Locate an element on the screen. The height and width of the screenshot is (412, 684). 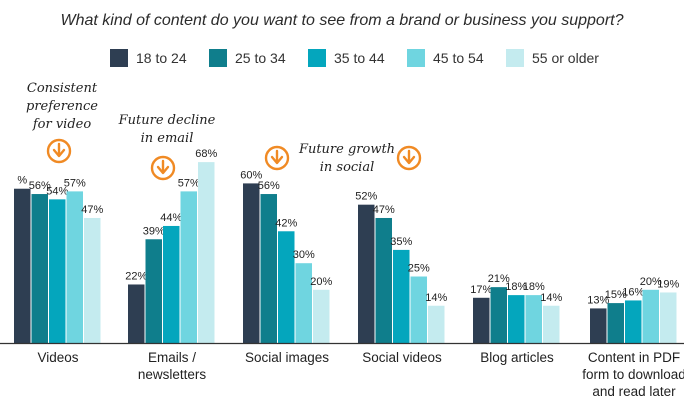
data-label: 21% is located at coordinates (499, 279).